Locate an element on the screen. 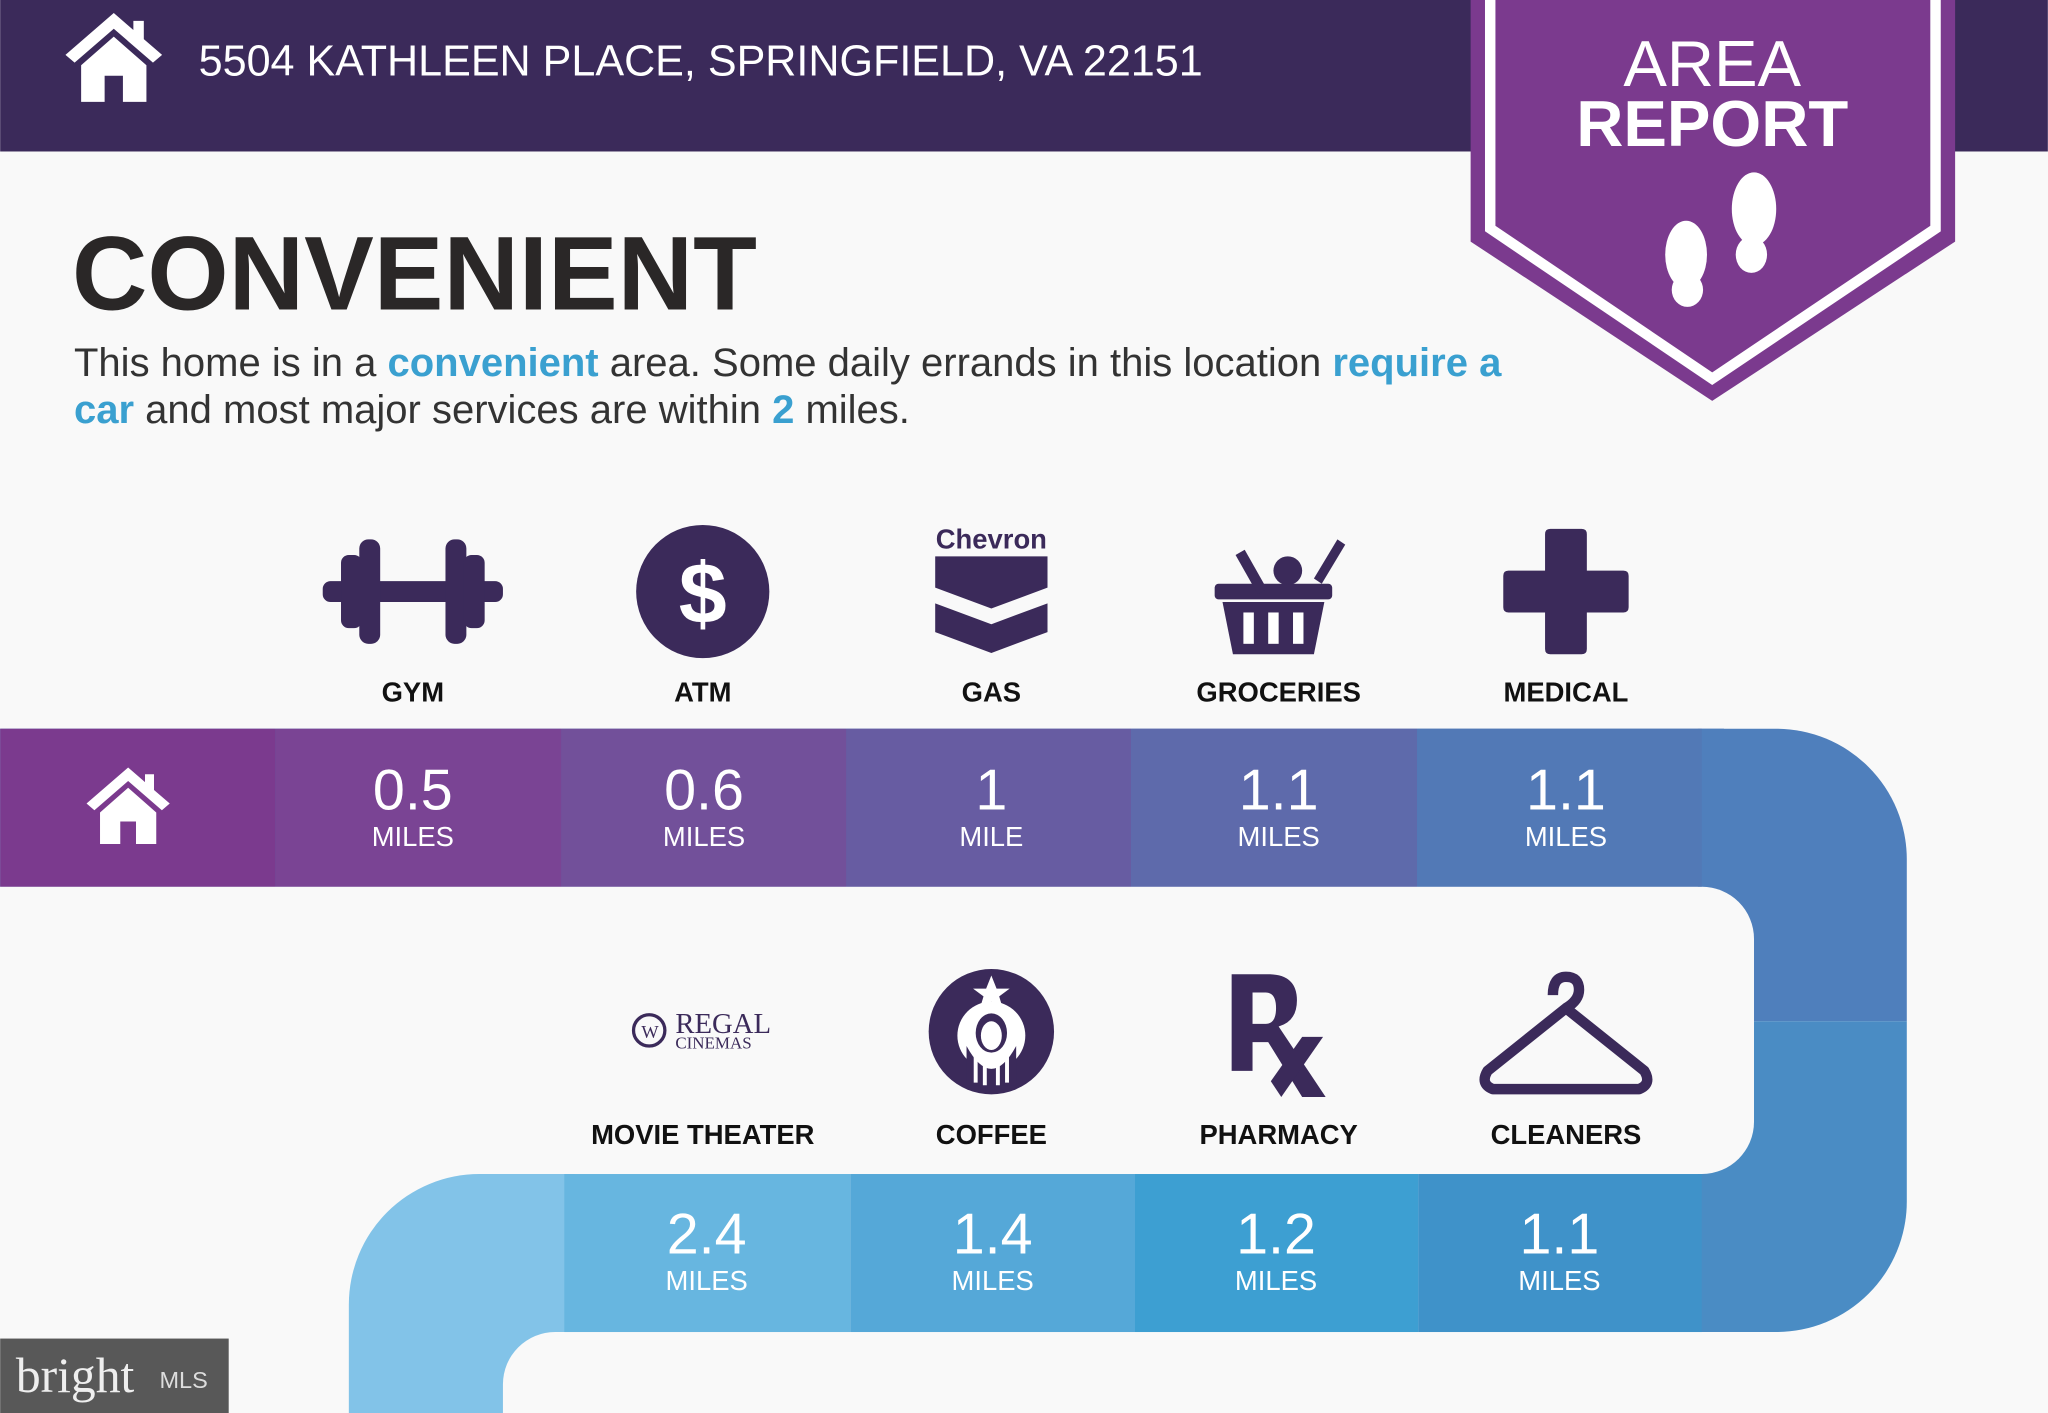 This screenshot has width=2048, height=1413. category-label-atm: ATM is located at coordinates (702, 691).